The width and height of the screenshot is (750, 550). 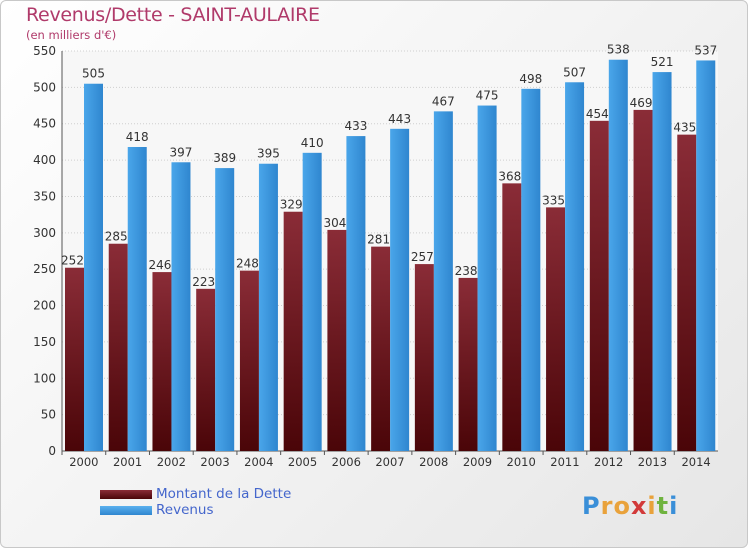 I want to click on x-tick-label: 2009, so click(x=477, y=462).